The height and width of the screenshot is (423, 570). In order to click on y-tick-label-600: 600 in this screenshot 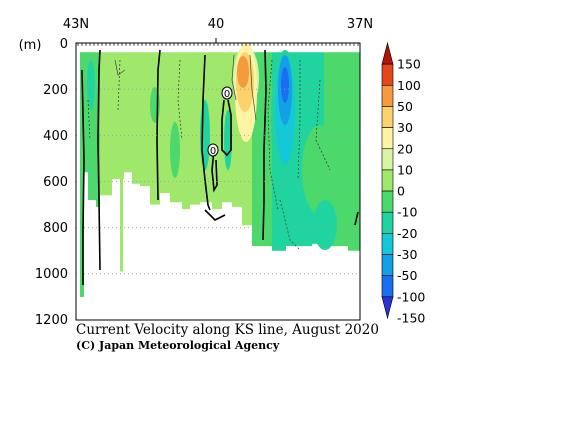, I will do `click(55, 182)`.